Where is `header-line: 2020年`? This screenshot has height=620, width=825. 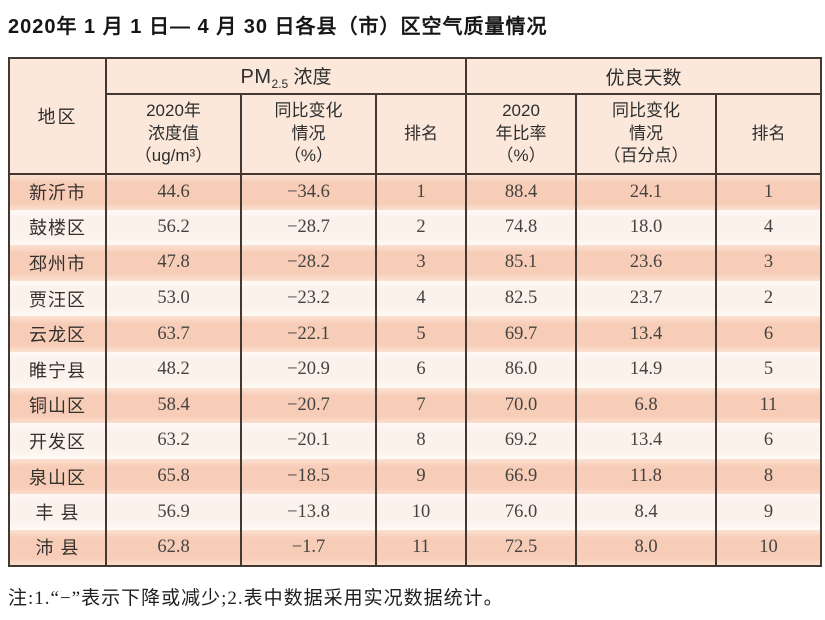
header-line: 2020年 is located at coordinates (173, 111).